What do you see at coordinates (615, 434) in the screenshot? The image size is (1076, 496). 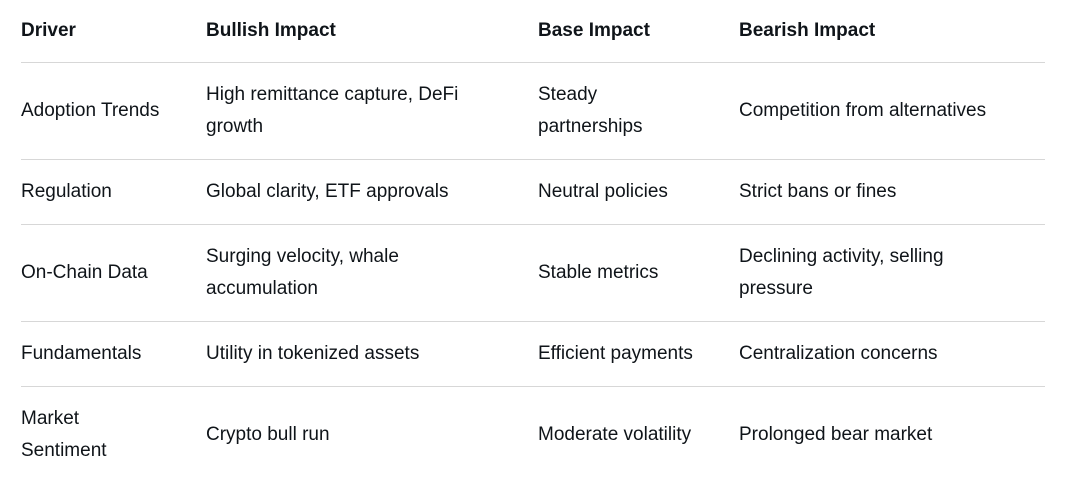 I see `cell-base-impact: Moderate volatility` at bounding box center [615, 434].